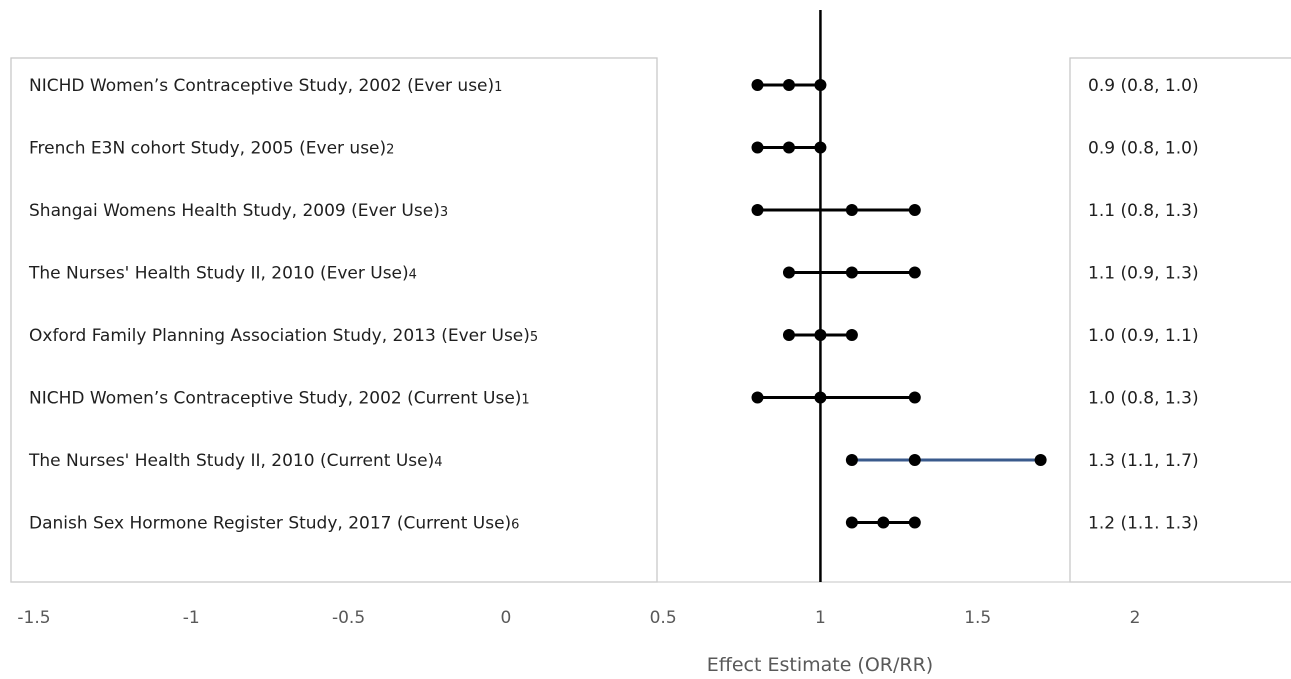 The height and width of the screenshot is (679, 1291). Describe the element at coordinates (390, 150) in the screenshot. I see `study-ref-number: 2` at that location.